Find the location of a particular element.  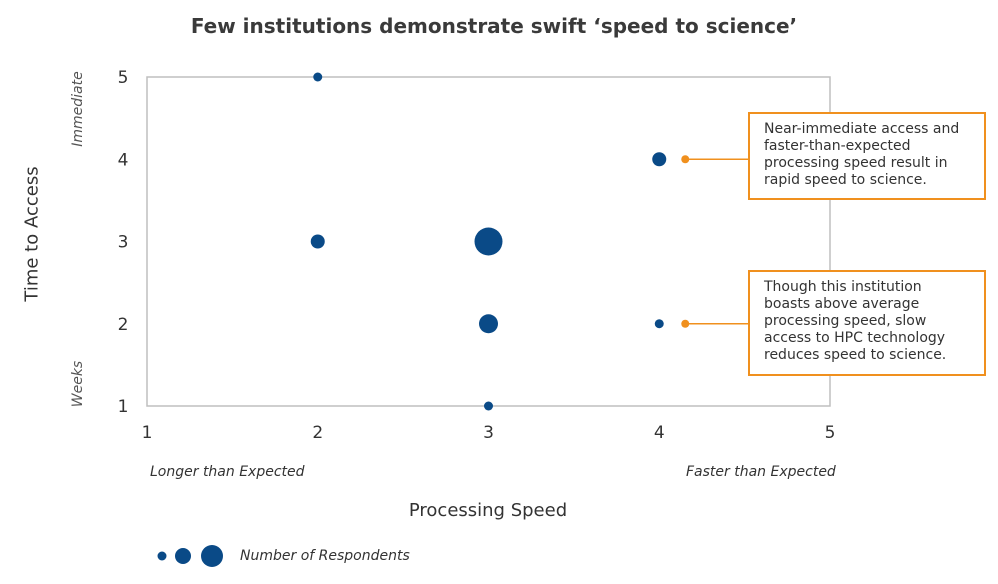

y-tick-label: 4 is located at coordinates (123, 160).